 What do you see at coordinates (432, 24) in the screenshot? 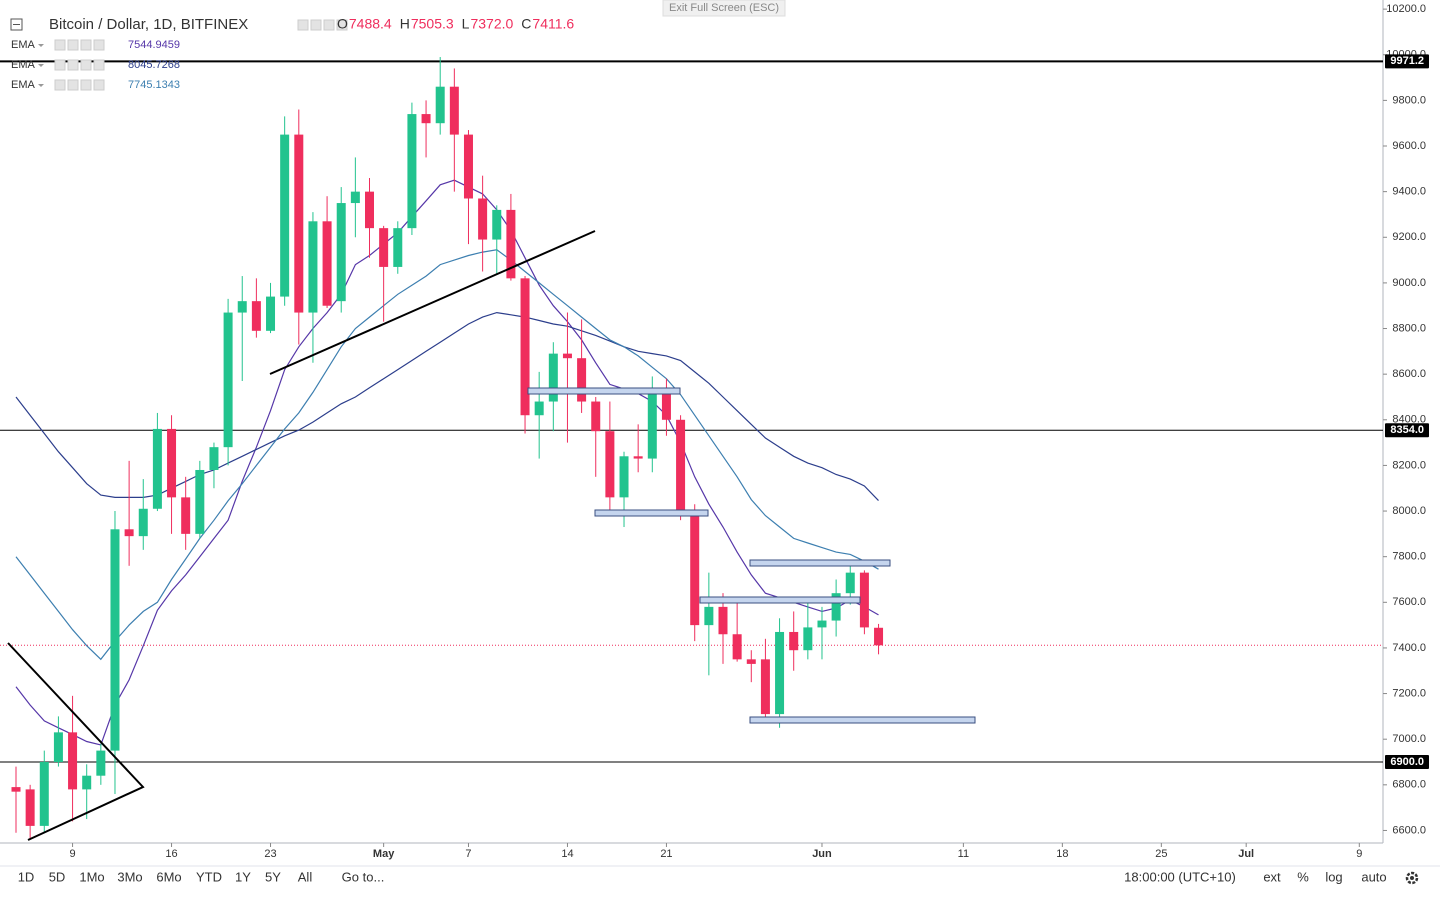
I see `ohlc-value: 7505.3` at bounding box center [432, 24].